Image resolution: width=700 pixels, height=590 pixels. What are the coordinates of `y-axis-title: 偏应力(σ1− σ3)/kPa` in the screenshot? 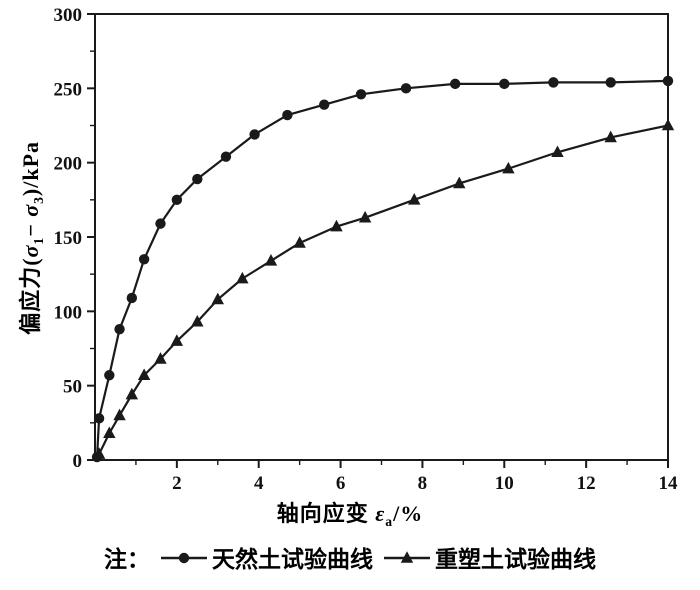 It's located at (30, 238).